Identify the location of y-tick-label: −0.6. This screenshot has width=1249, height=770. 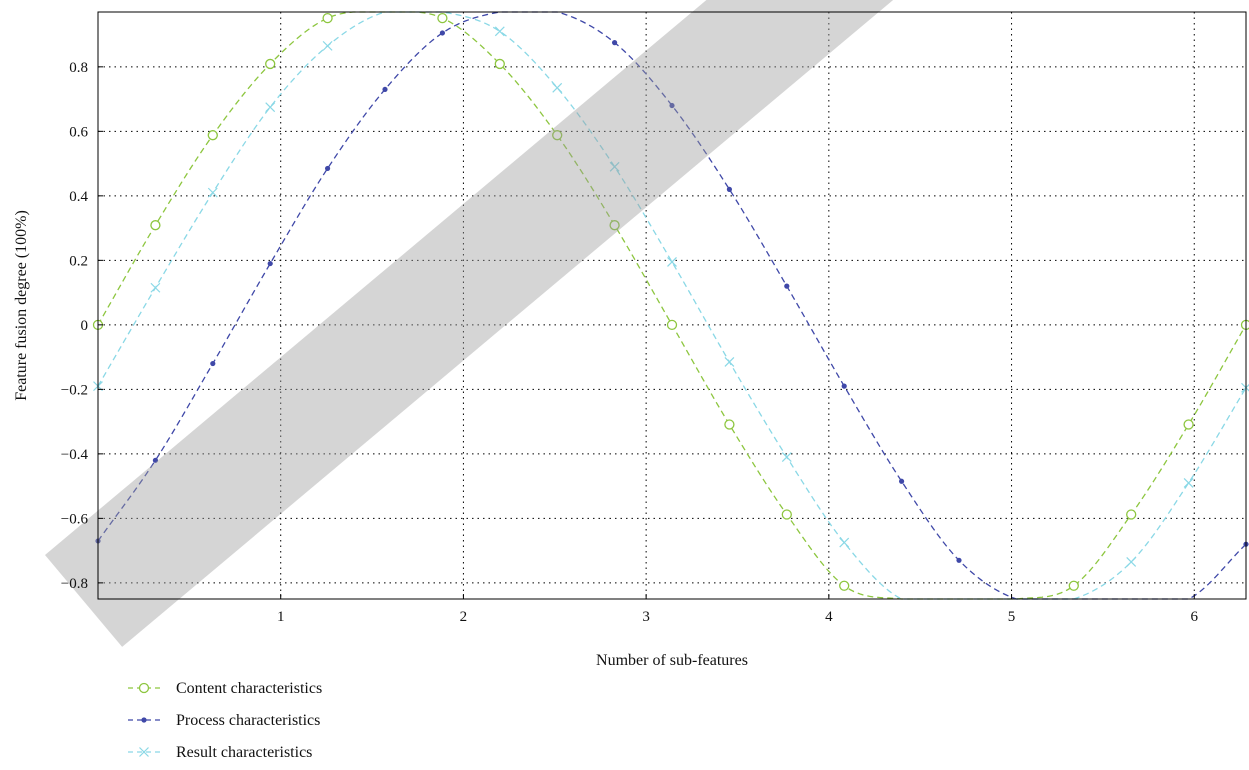
(75, 519).